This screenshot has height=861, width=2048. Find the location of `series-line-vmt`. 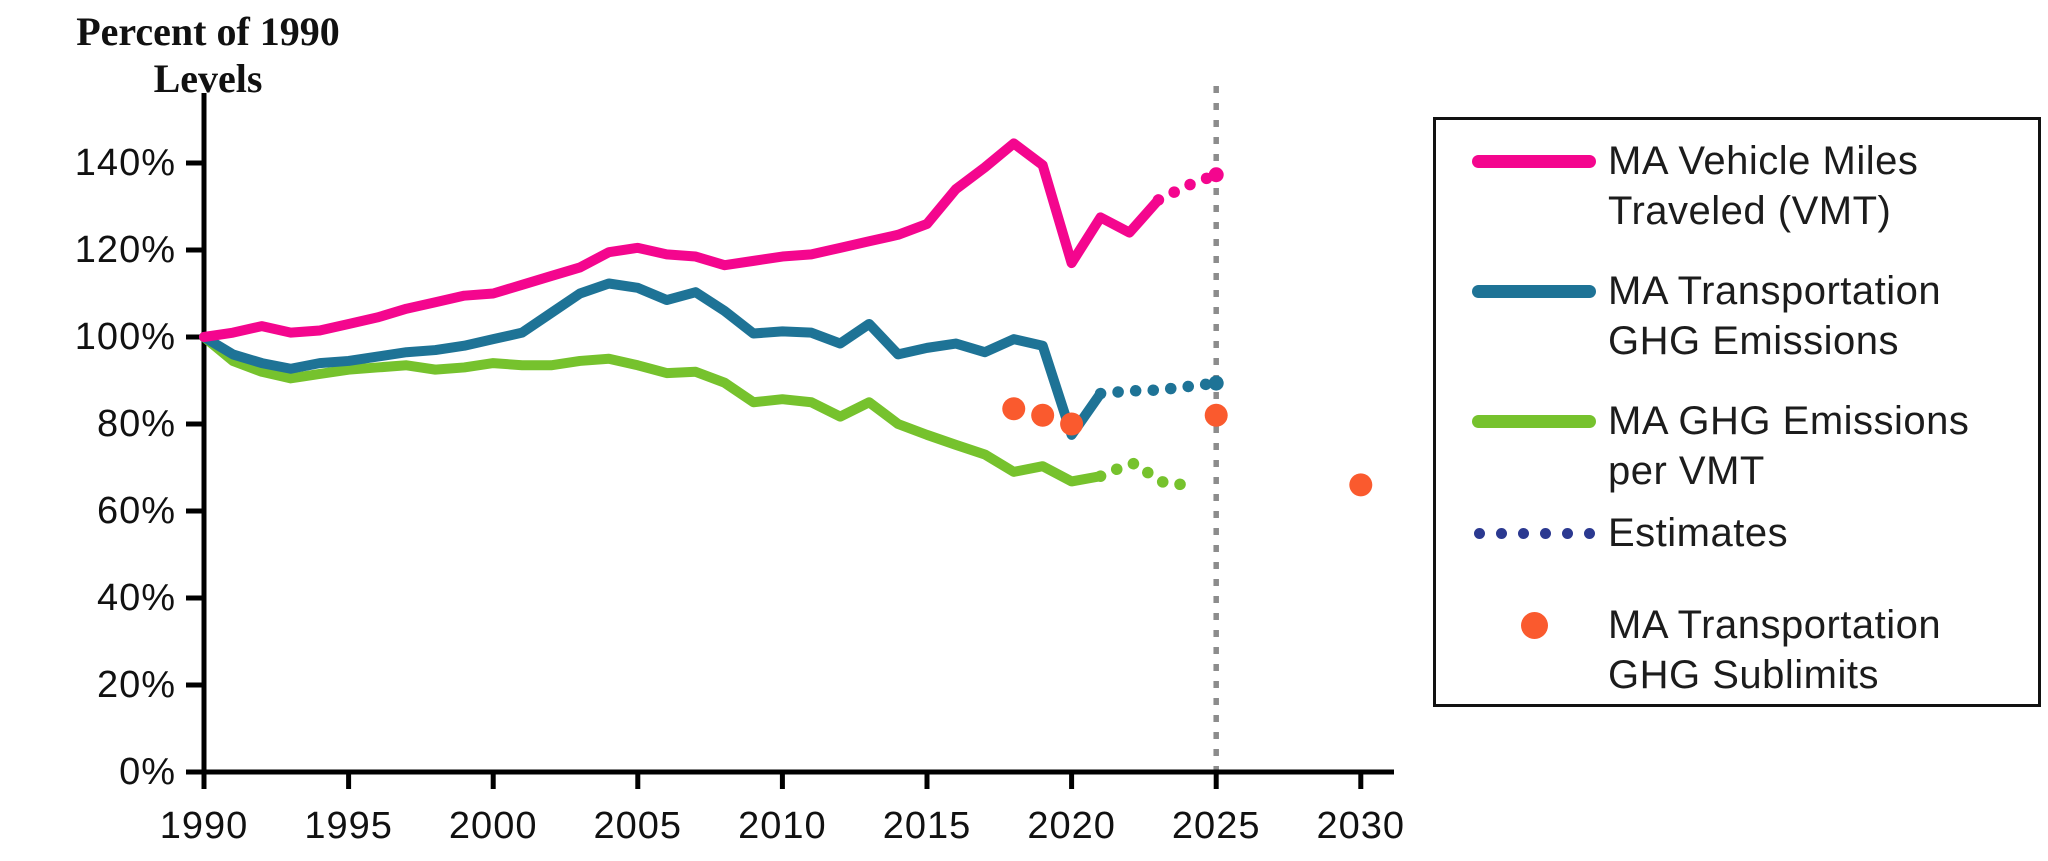

series-line-vmt is located at coordinates (681, 240).